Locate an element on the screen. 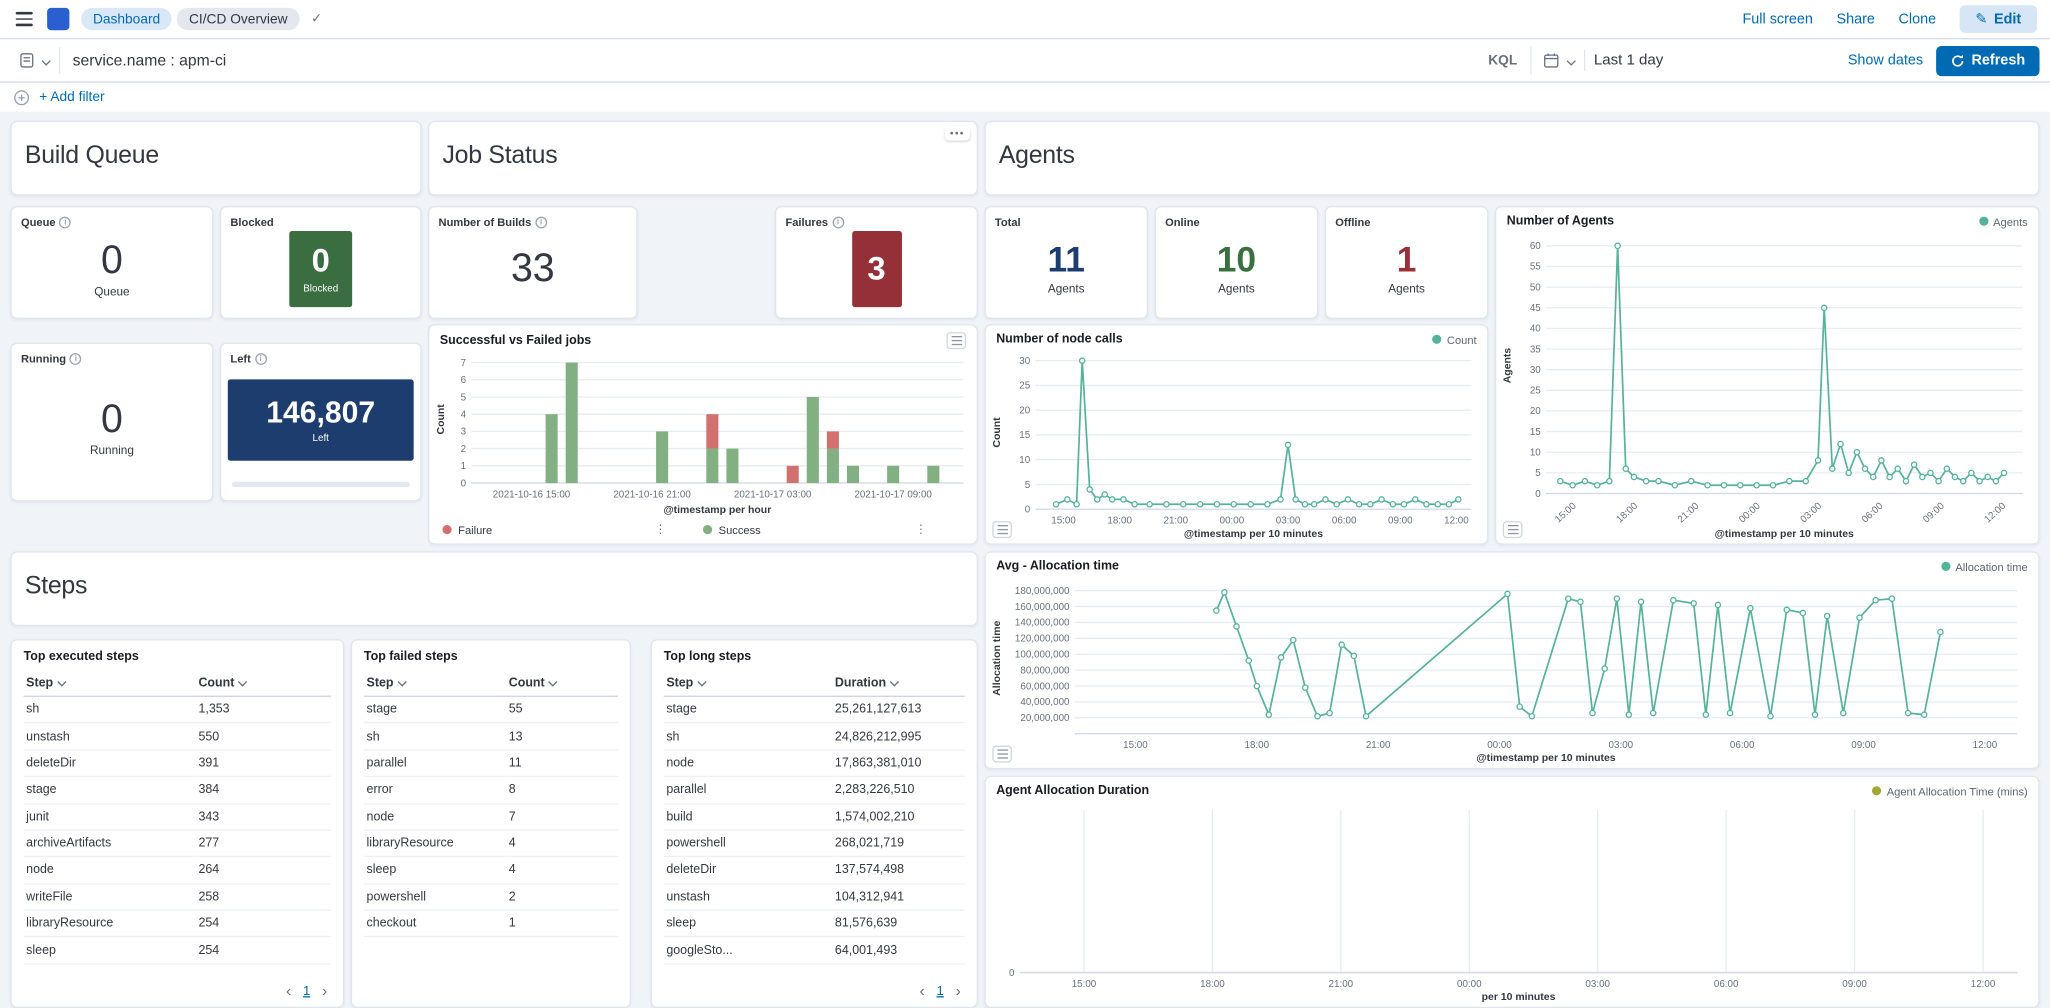 This screenshot has width=2050, height=1008. saved-query-icon is located at coordinates (27, 60).